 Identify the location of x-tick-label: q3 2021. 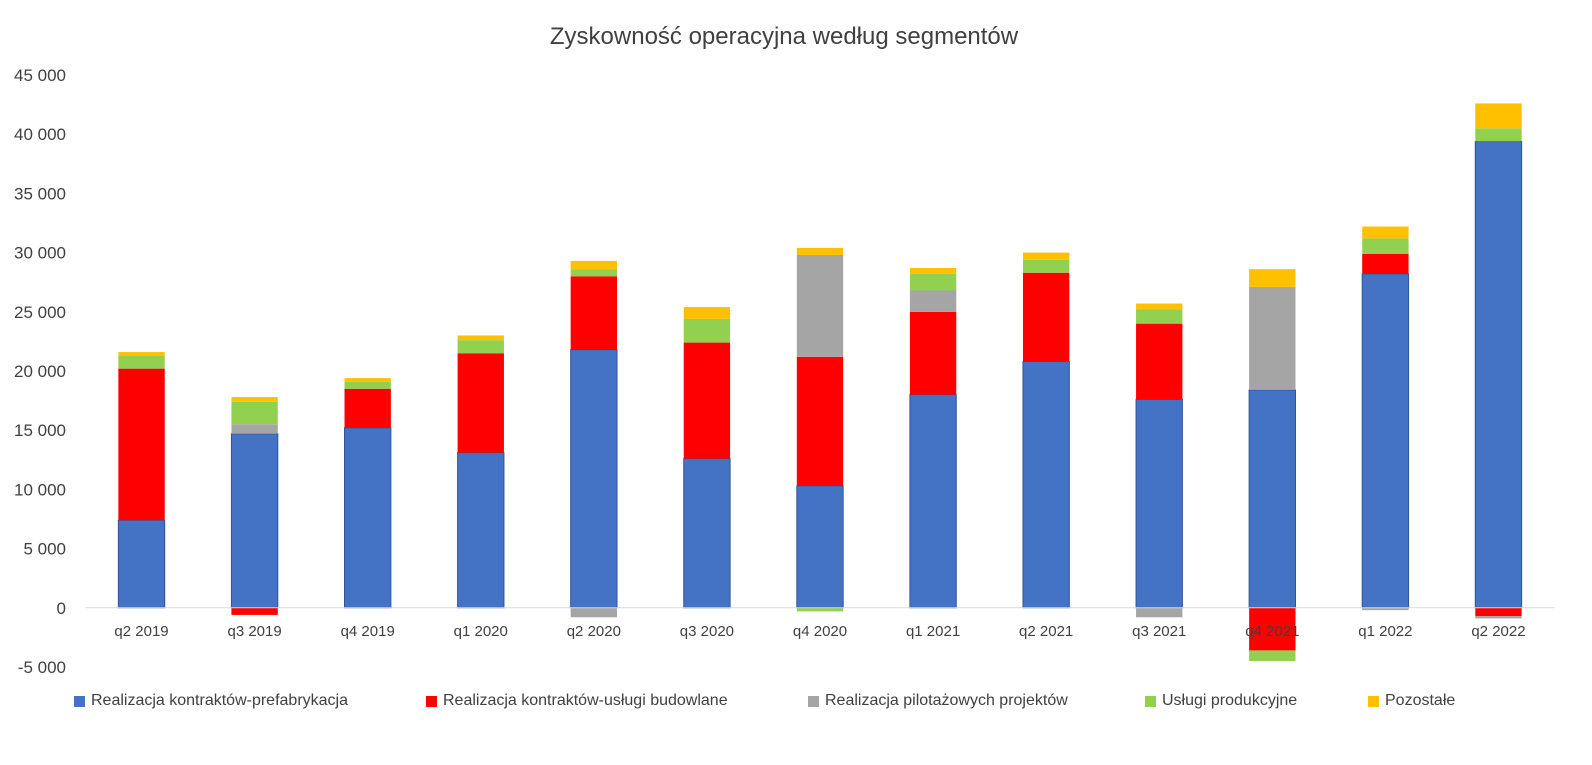
(1159, 631).